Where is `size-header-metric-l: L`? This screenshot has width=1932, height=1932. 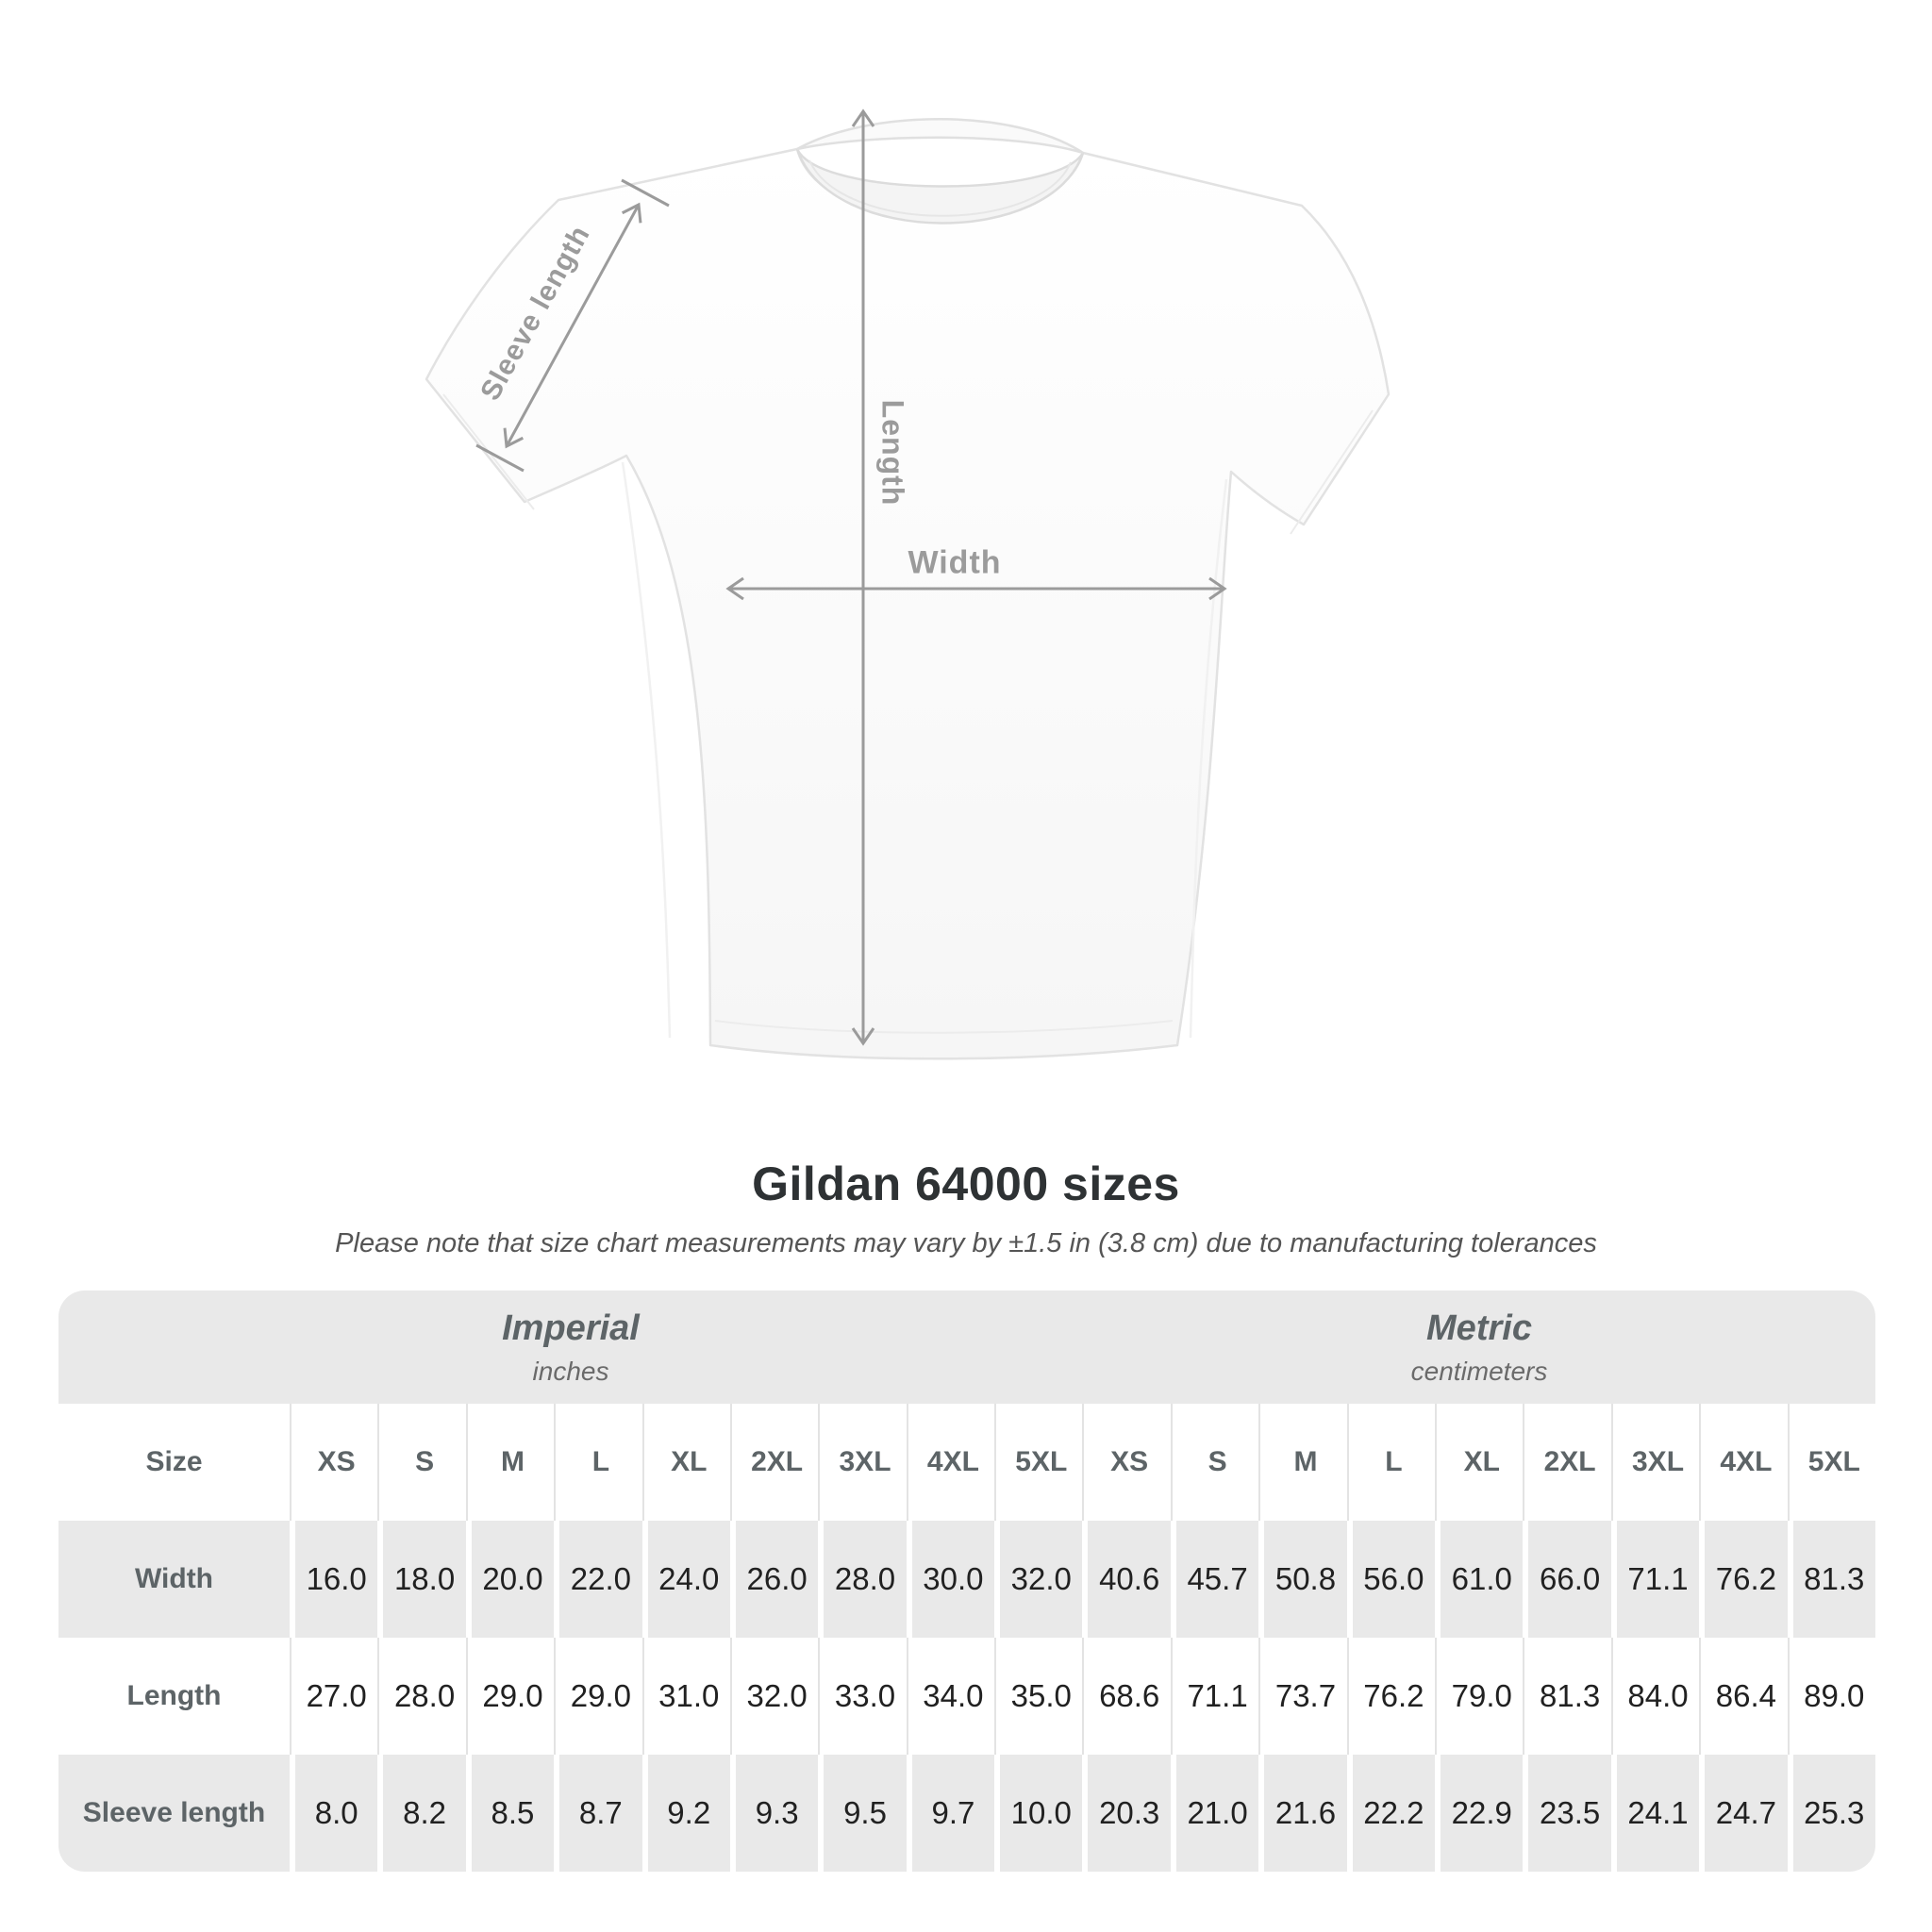
size-header-metric-l: L is located at coordinates (1391, 1462).